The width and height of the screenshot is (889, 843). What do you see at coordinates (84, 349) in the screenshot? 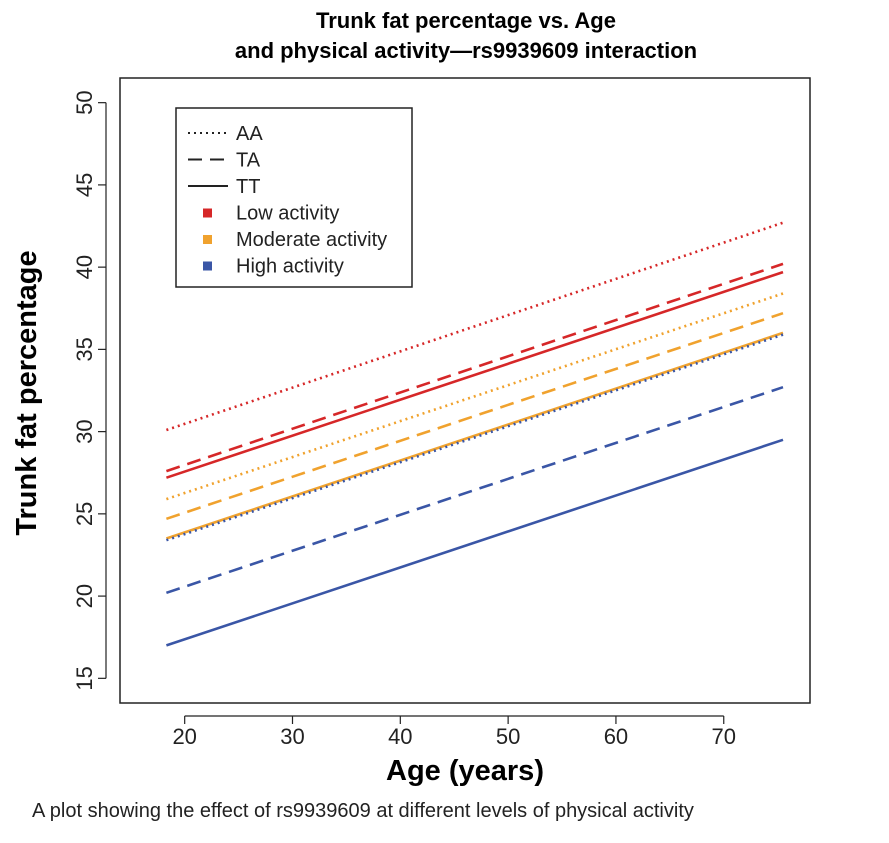
I see `y-tick-label: 35` at bounding box center [84, 349].